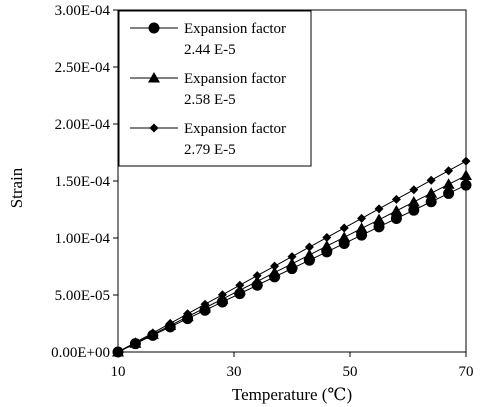  Describe the element at coordinates (83, 125) in the screenshot. I see `y-tick-label: 2.00E-04` at that location.